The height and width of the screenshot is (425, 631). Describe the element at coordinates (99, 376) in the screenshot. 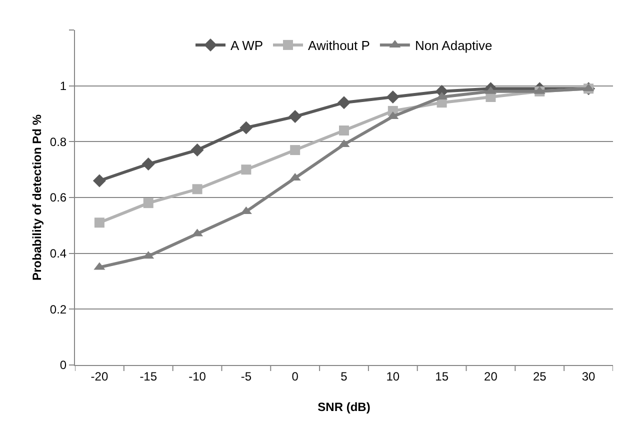

I see `x-tick-label: -20` at that location.